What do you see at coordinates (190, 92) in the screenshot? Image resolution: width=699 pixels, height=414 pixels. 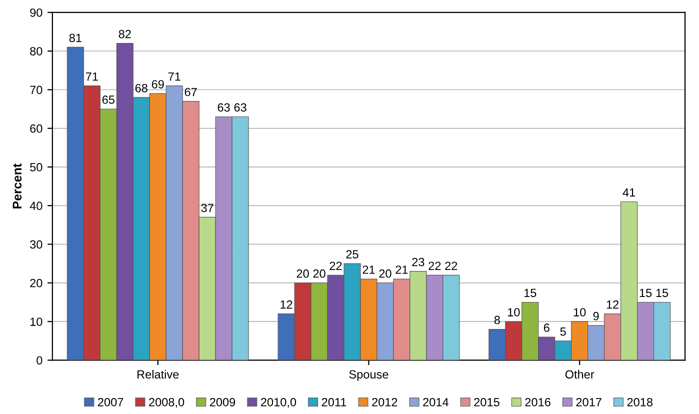 I see `data-label: 67` at bounding box center [190, 92].